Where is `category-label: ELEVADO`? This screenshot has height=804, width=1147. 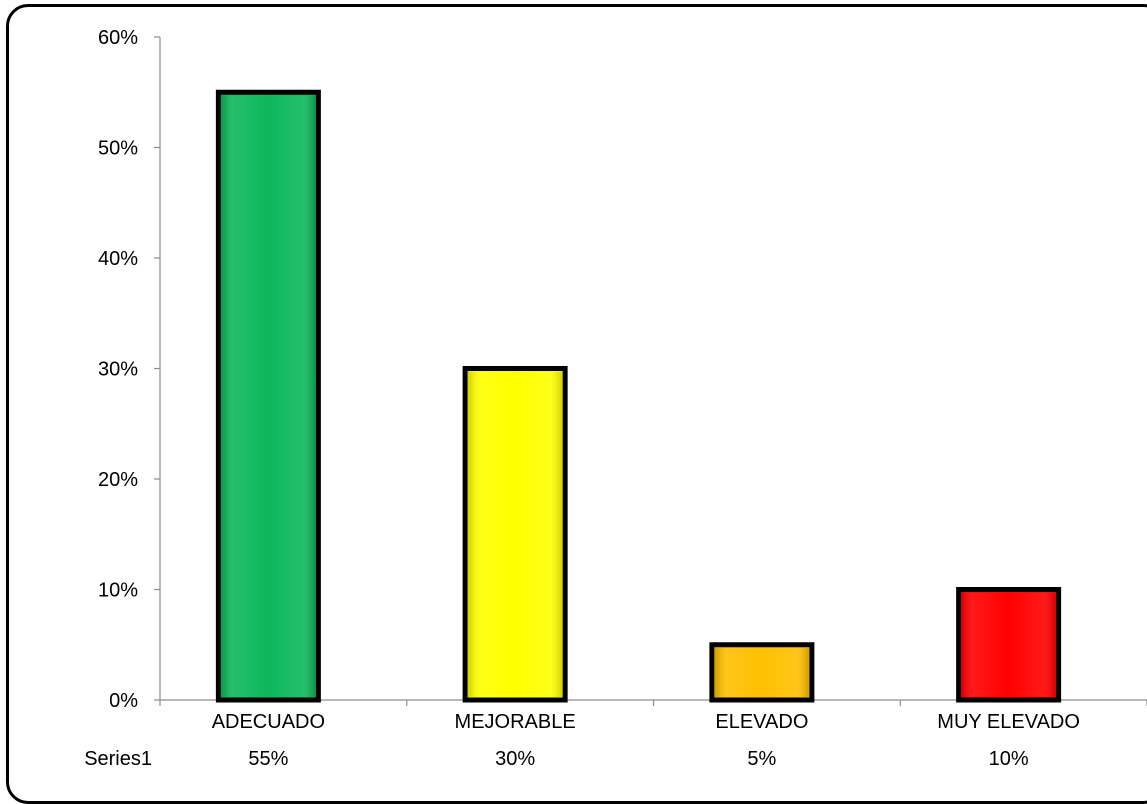
category-label: ELEVADO is located at coordinates (761, 722).